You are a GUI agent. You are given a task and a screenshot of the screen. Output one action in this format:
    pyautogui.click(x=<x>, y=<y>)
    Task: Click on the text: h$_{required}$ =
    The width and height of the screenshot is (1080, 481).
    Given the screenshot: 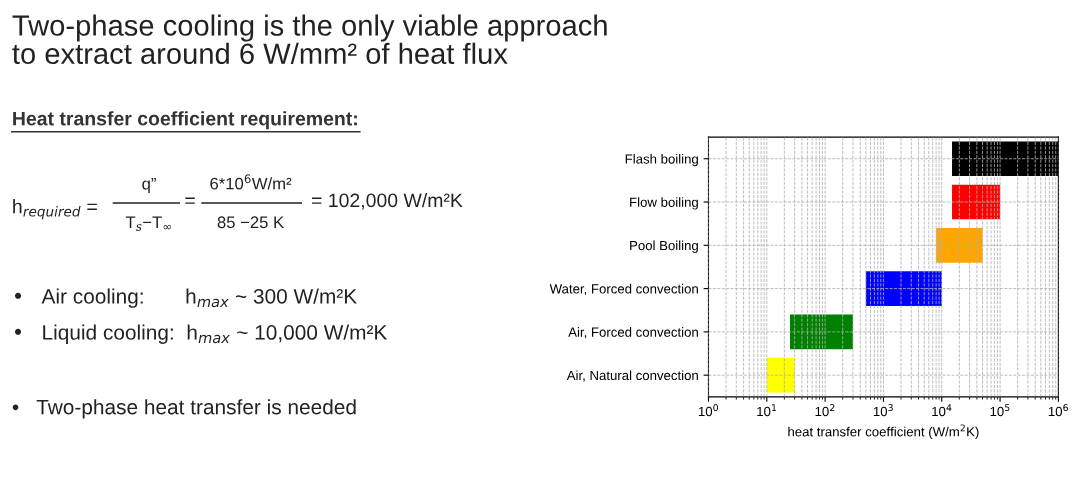 What is the action you would take?
    pyautogui.click(x=55, y=209)
    